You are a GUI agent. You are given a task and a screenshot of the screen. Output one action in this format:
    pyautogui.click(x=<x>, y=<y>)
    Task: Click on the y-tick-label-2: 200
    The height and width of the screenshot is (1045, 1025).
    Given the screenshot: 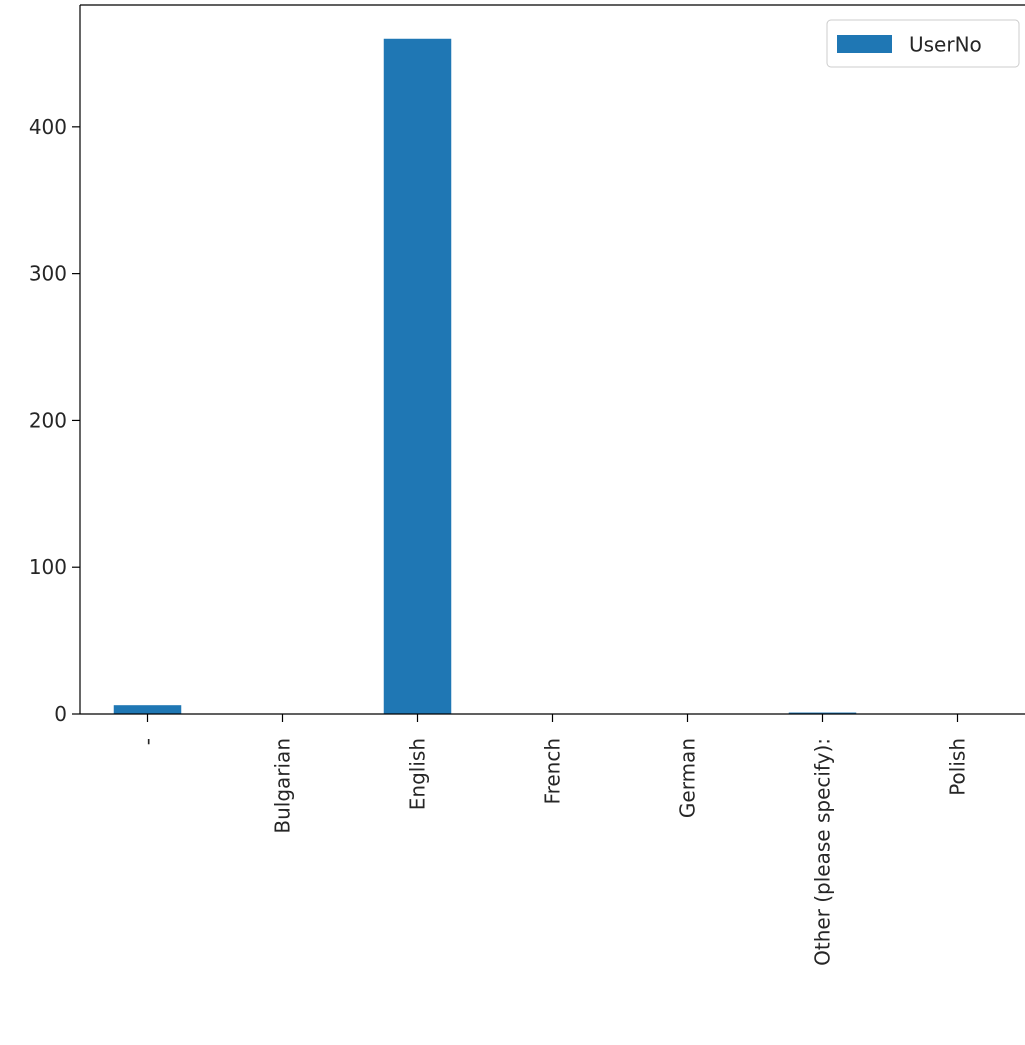 What is the action you would take?
    pyautogui.click(x=48, y=420)
    